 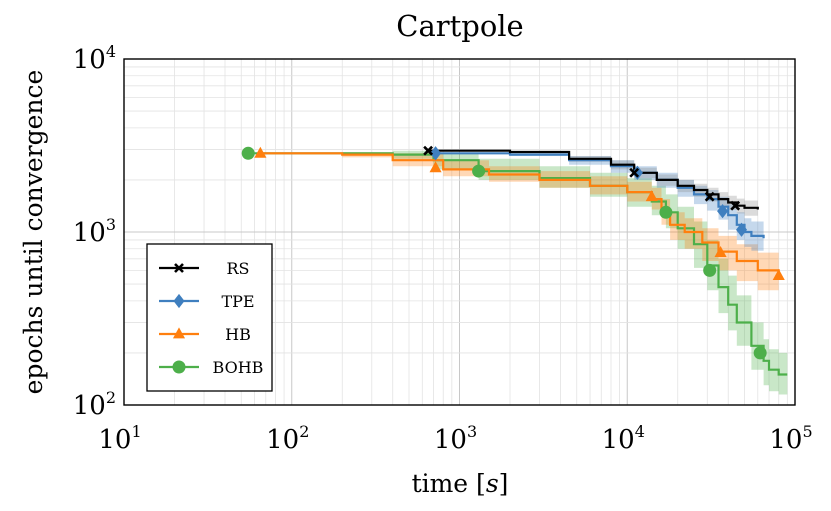 I want to click on x-tick-label: 10⁴, so click(x=623, y=438).